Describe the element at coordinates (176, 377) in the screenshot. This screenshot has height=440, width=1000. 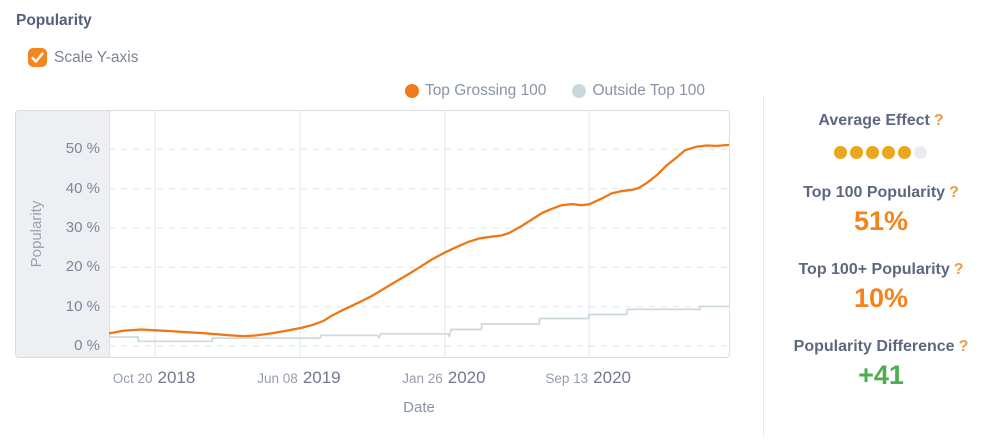
I see `x-tick-year: 2018` at that location.